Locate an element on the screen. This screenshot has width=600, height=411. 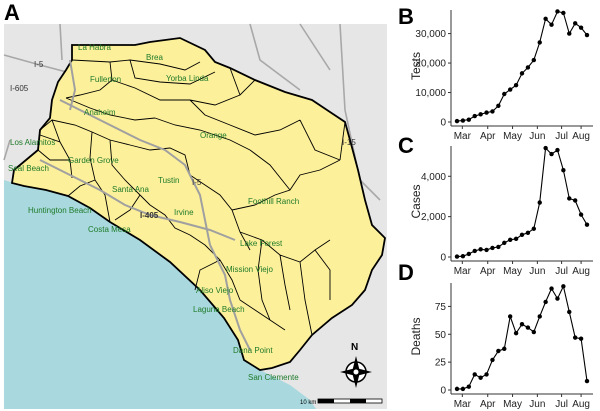
city-label: Aliso Viejo is located at coordinates (215, 290).